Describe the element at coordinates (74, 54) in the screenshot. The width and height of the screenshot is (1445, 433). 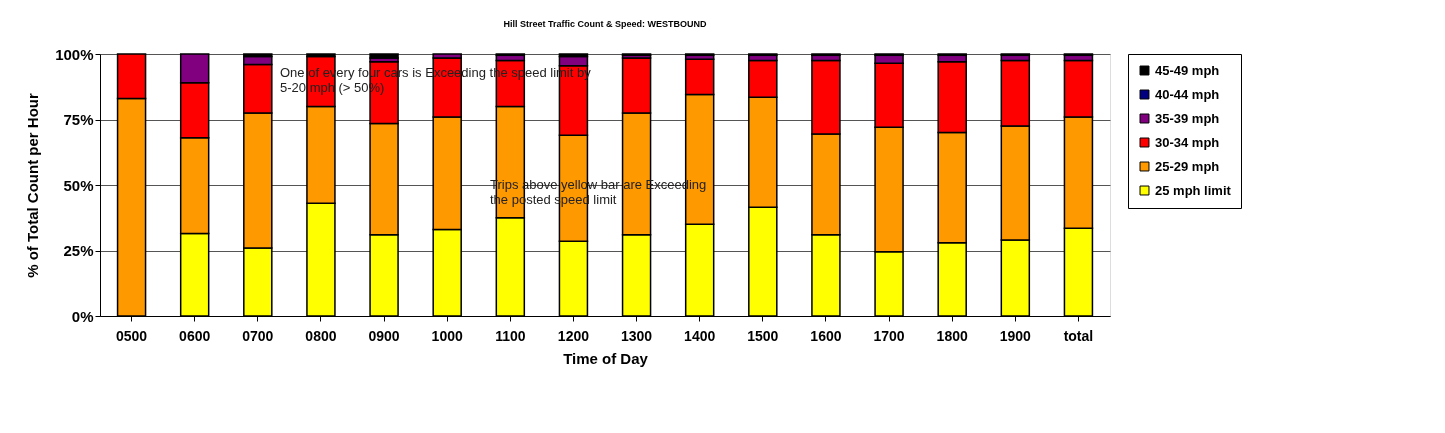
I see `y-tick-label: 100%` at that location.